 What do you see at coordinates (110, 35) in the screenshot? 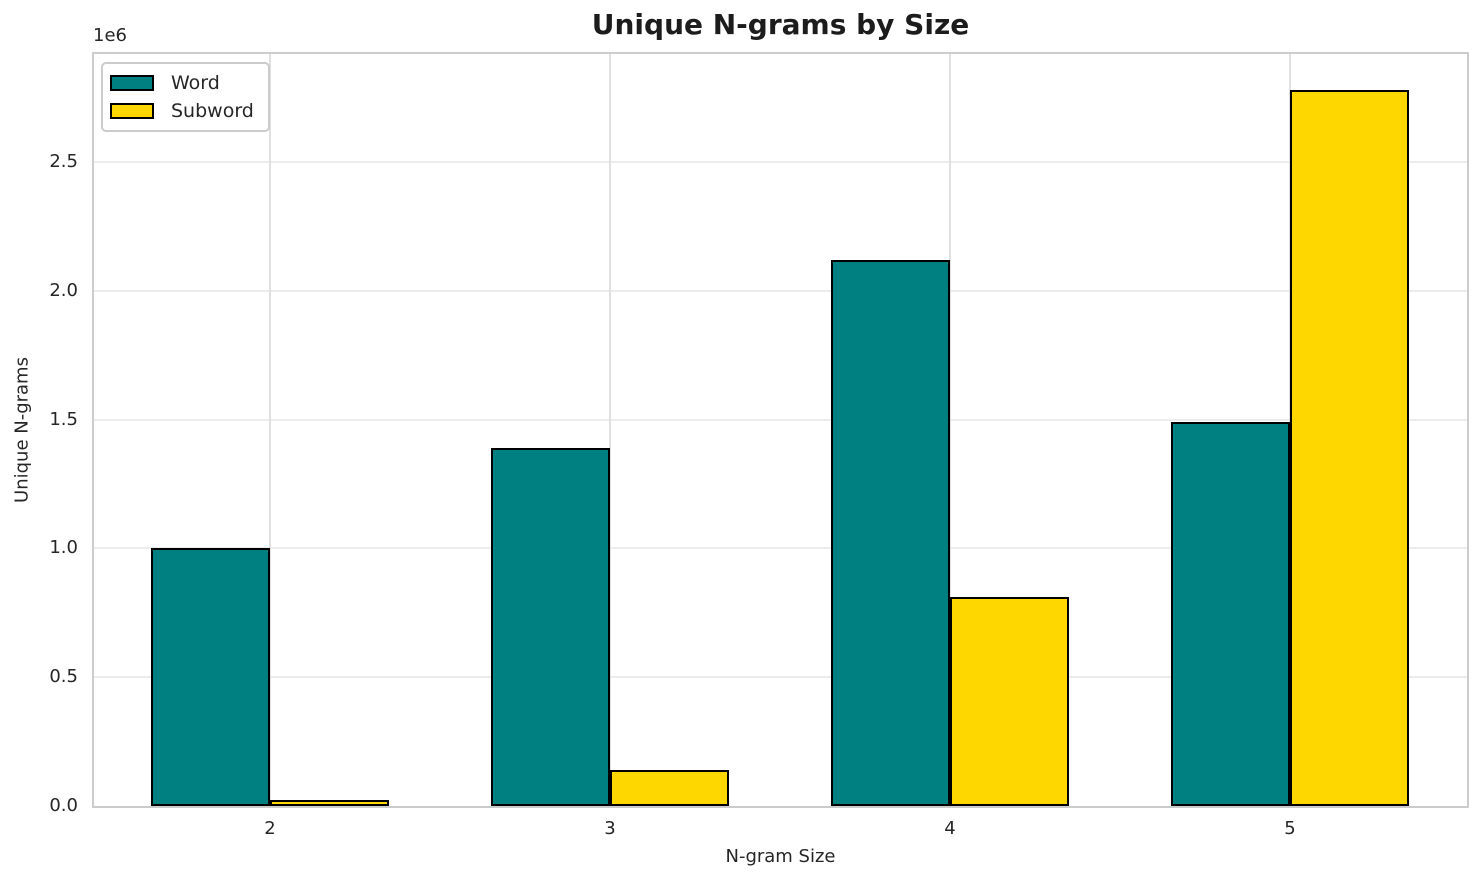
I see `y-axis-offset-text: 1e6` at bounding box center [110, 35].